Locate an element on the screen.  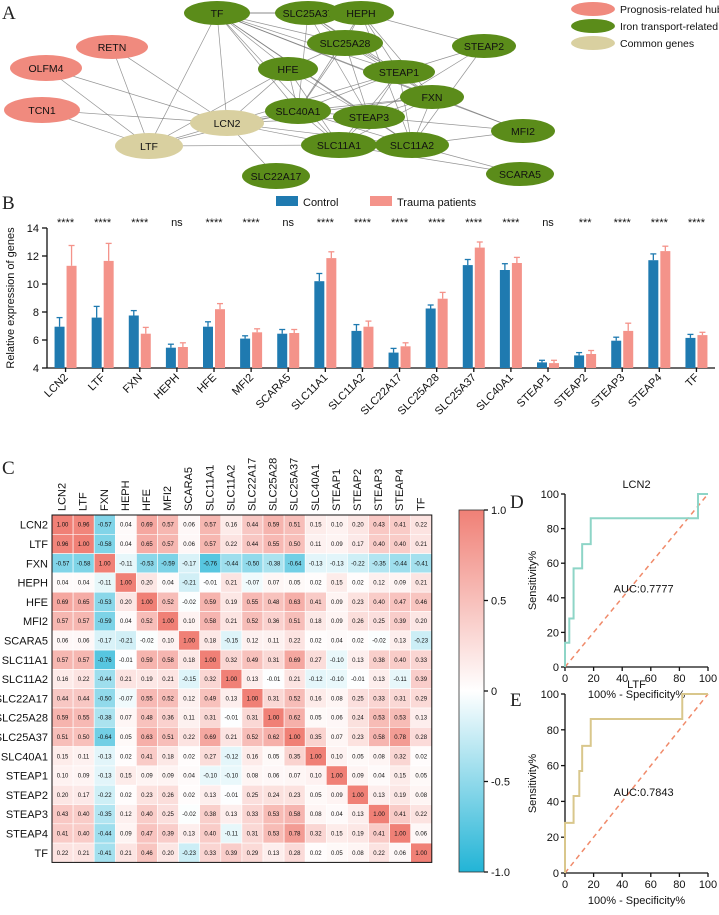
cell-value: 0.27 is located at coordinates (210, 757).